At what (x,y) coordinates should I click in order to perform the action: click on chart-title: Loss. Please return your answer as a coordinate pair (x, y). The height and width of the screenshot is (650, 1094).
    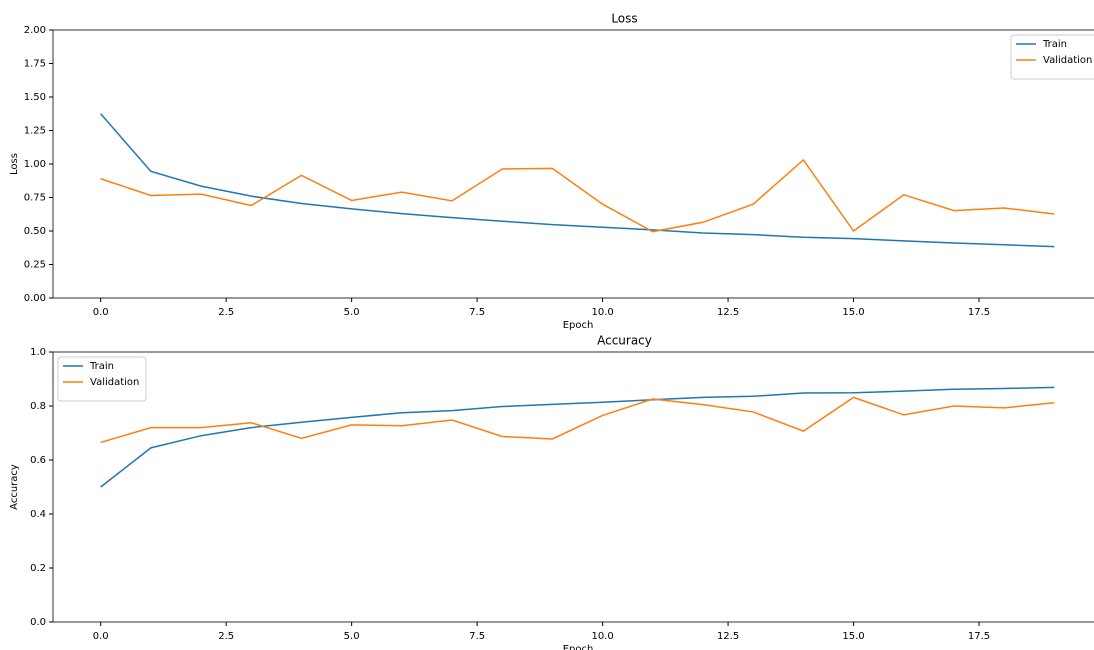
    Looking at the image, I should click on (624, 19).